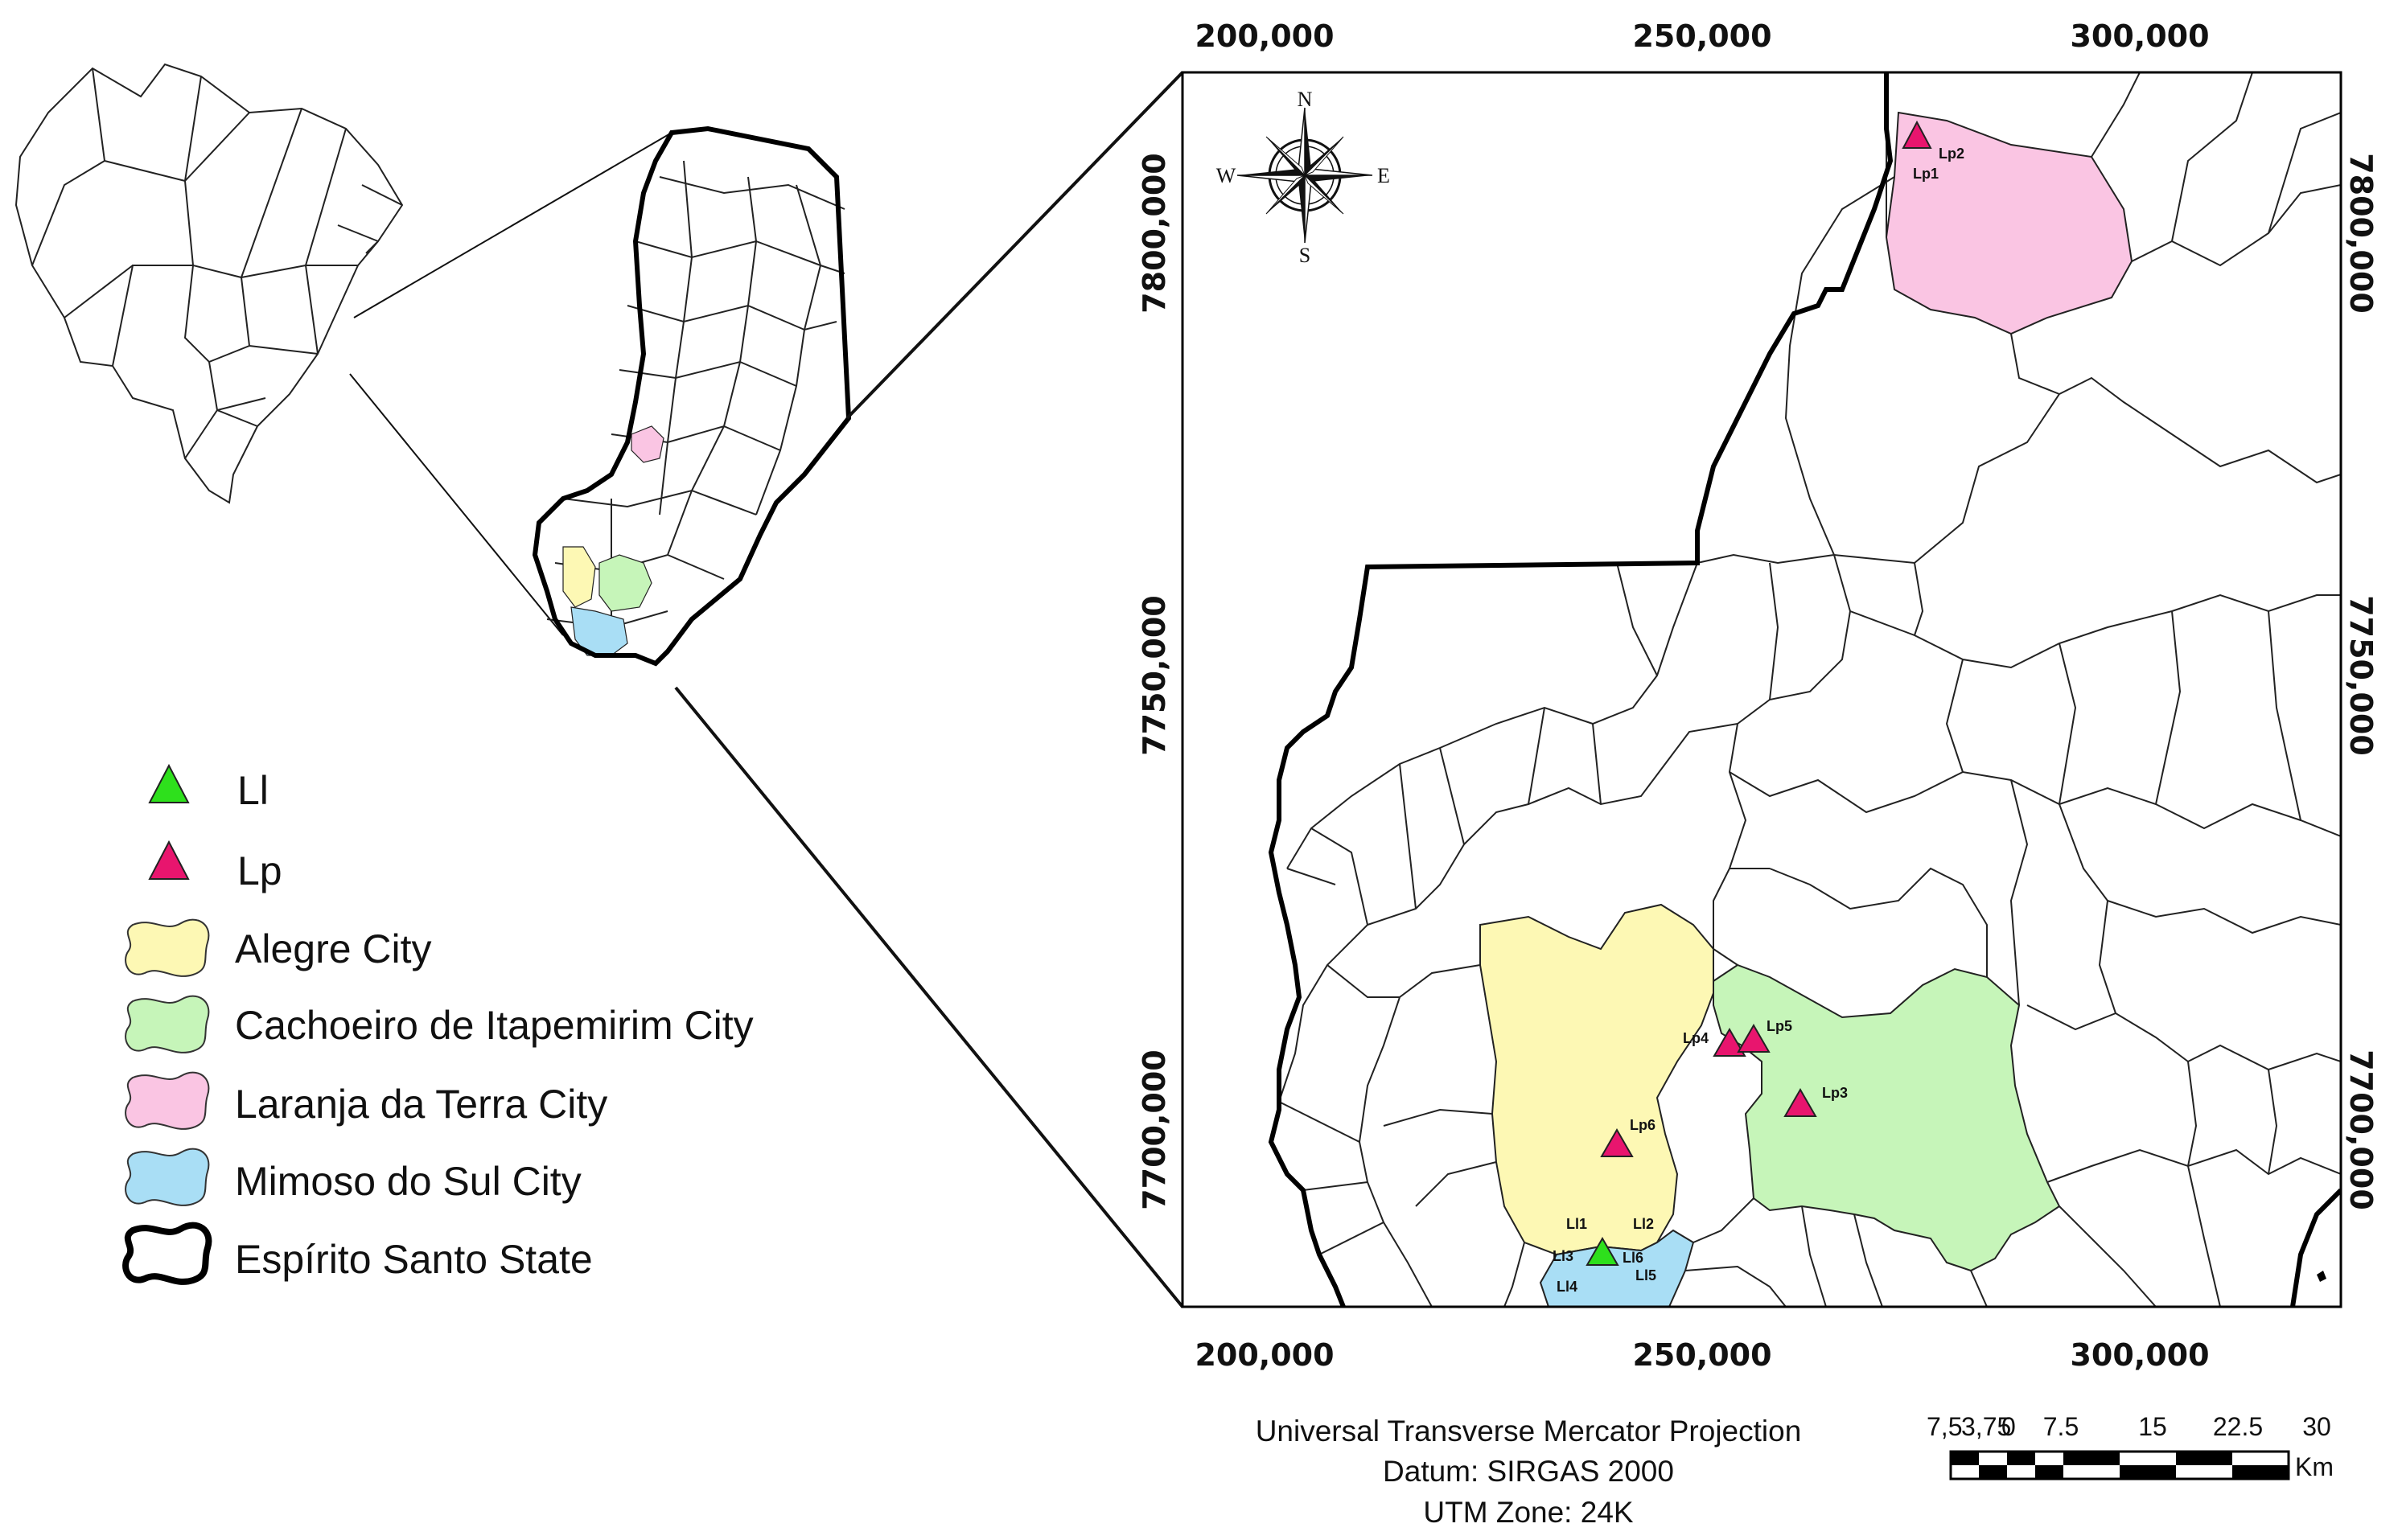 The width and height of the screenshot is (2402, 1540). What do you see at coordinates (2316, 1426) in the screenshot?
I see `scale-tick-7: 30` at bounding box center [2316, 1426].